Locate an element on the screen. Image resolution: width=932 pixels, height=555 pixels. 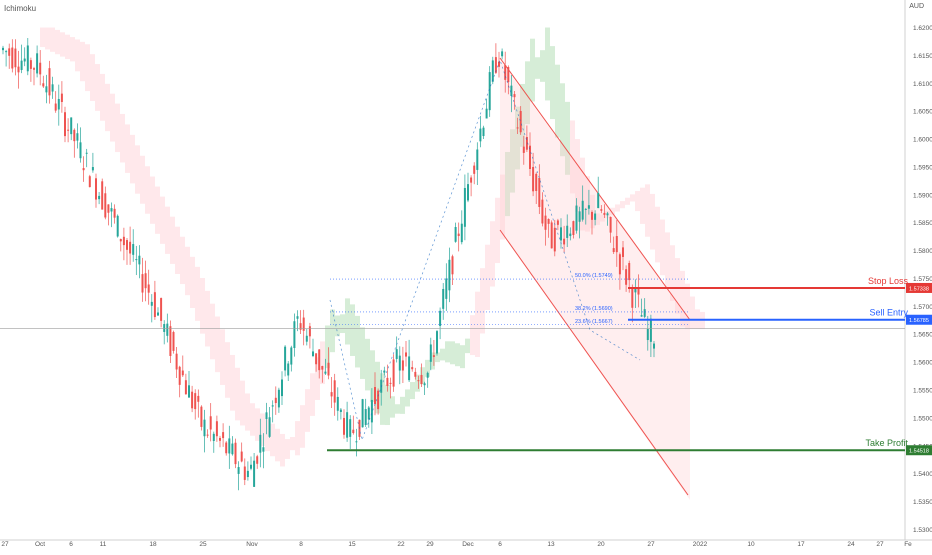
y-tick-label: 1.59000 is located at coordinates (922, 195).